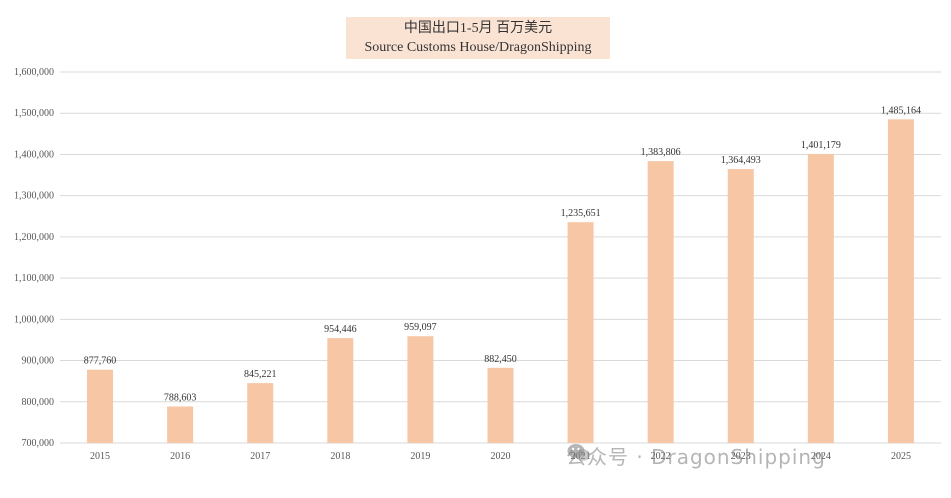 Image resolution: width=951 pixels, height=498 pixels. Describe the element at coordinates (660, 302) in the screenshot. I see `bar-2022` at that location.